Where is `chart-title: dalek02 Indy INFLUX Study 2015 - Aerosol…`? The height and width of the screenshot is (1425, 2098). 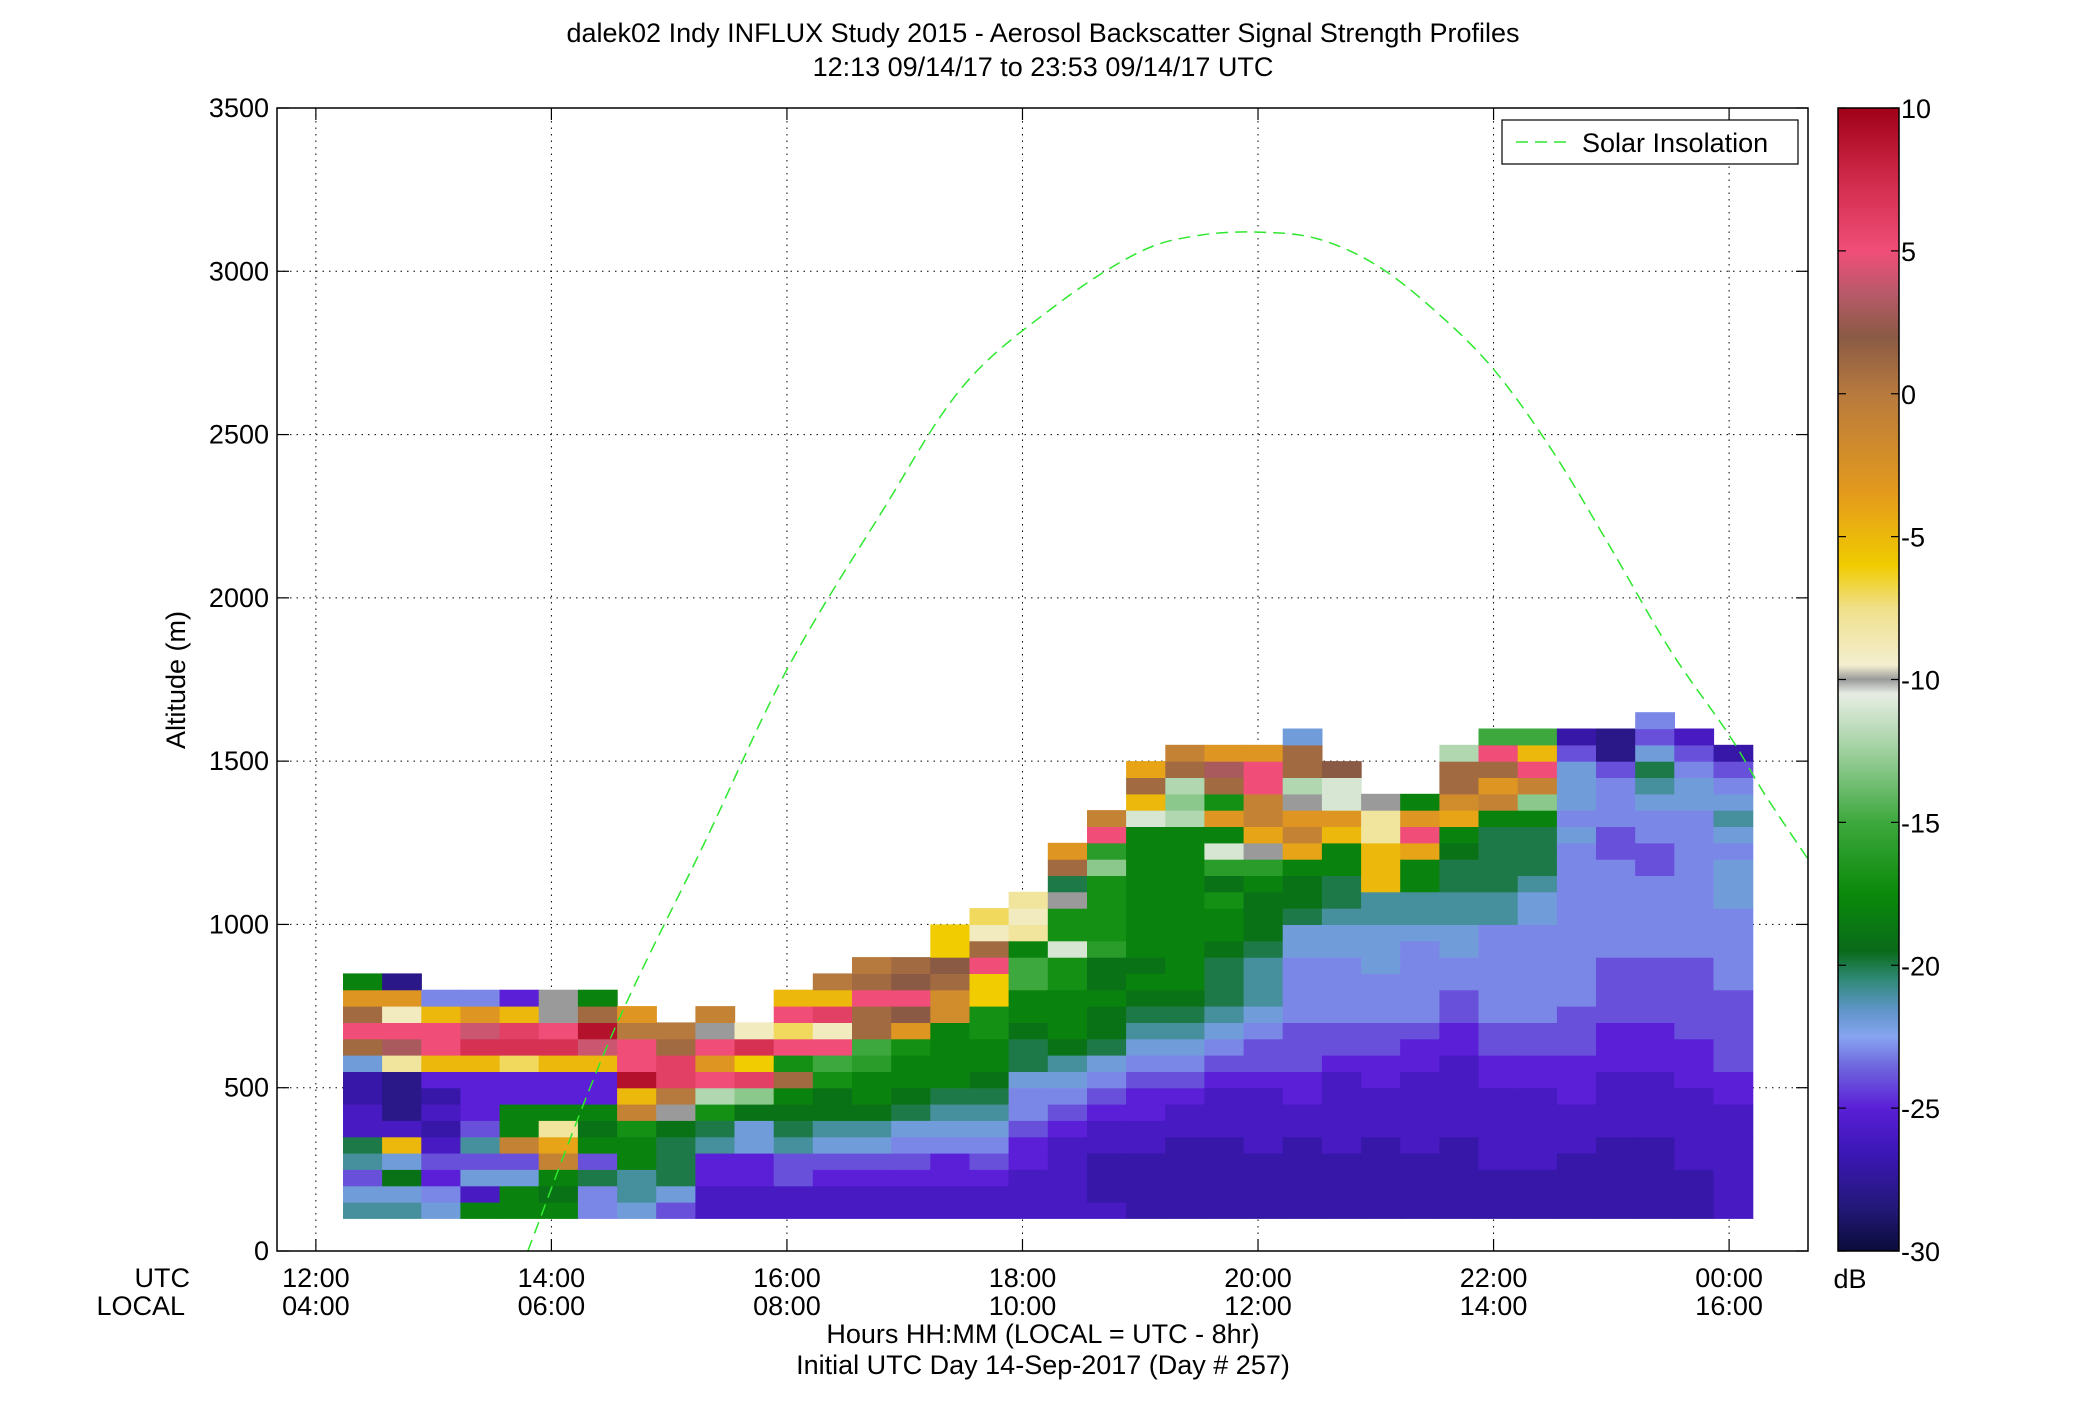
chart-title: dalek02 Indy INFLUX Study 2015 - Aerosol… is located at coordinates (1042, 33).